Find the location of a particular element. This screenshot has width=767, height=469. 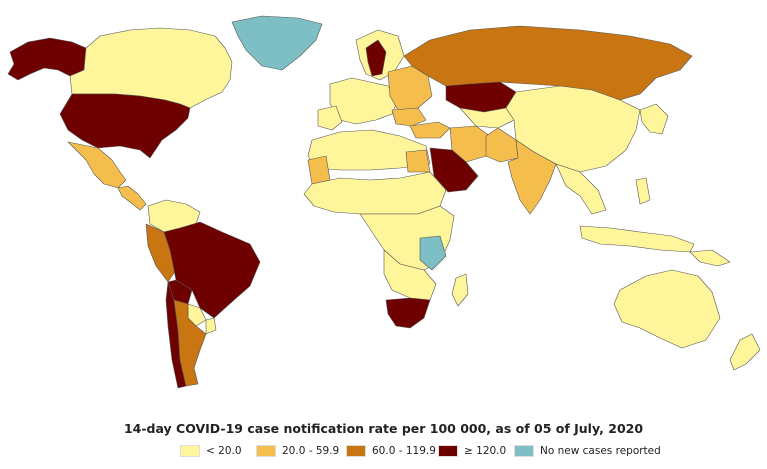

legend-label-20-60: 20.0 - 59.9 is located at coordinates (311, 451).